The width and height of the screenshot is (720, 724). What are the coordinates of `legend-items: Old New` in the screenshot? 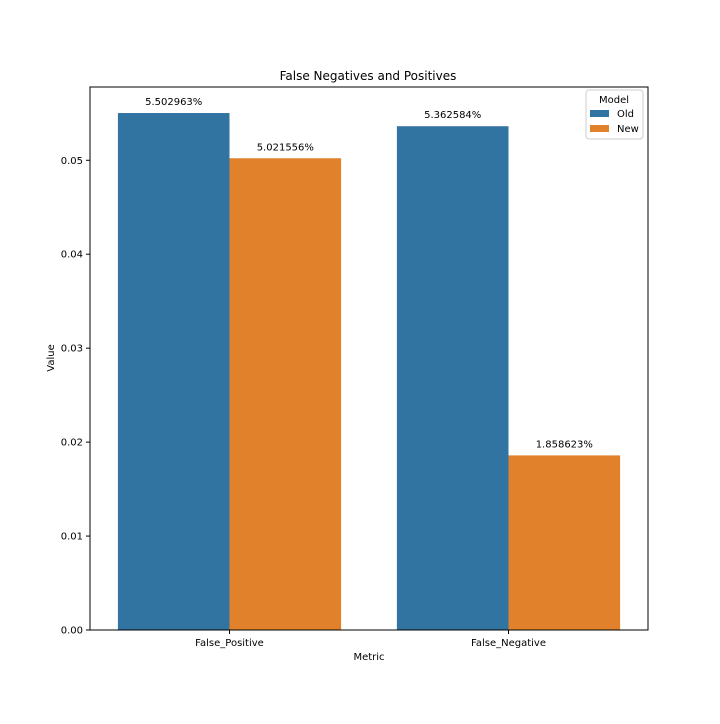 It's located at (614, 122).